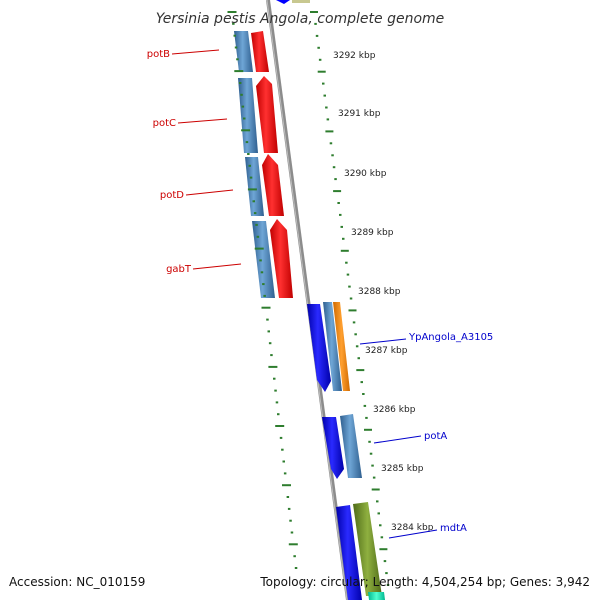 Image resolution: width=600 pixels, height=600 pixels. What do you see at coordinates (354, 56) in the screenshot?
I see `scale-label: 3292 kbp` at bounding box center [354, 56].